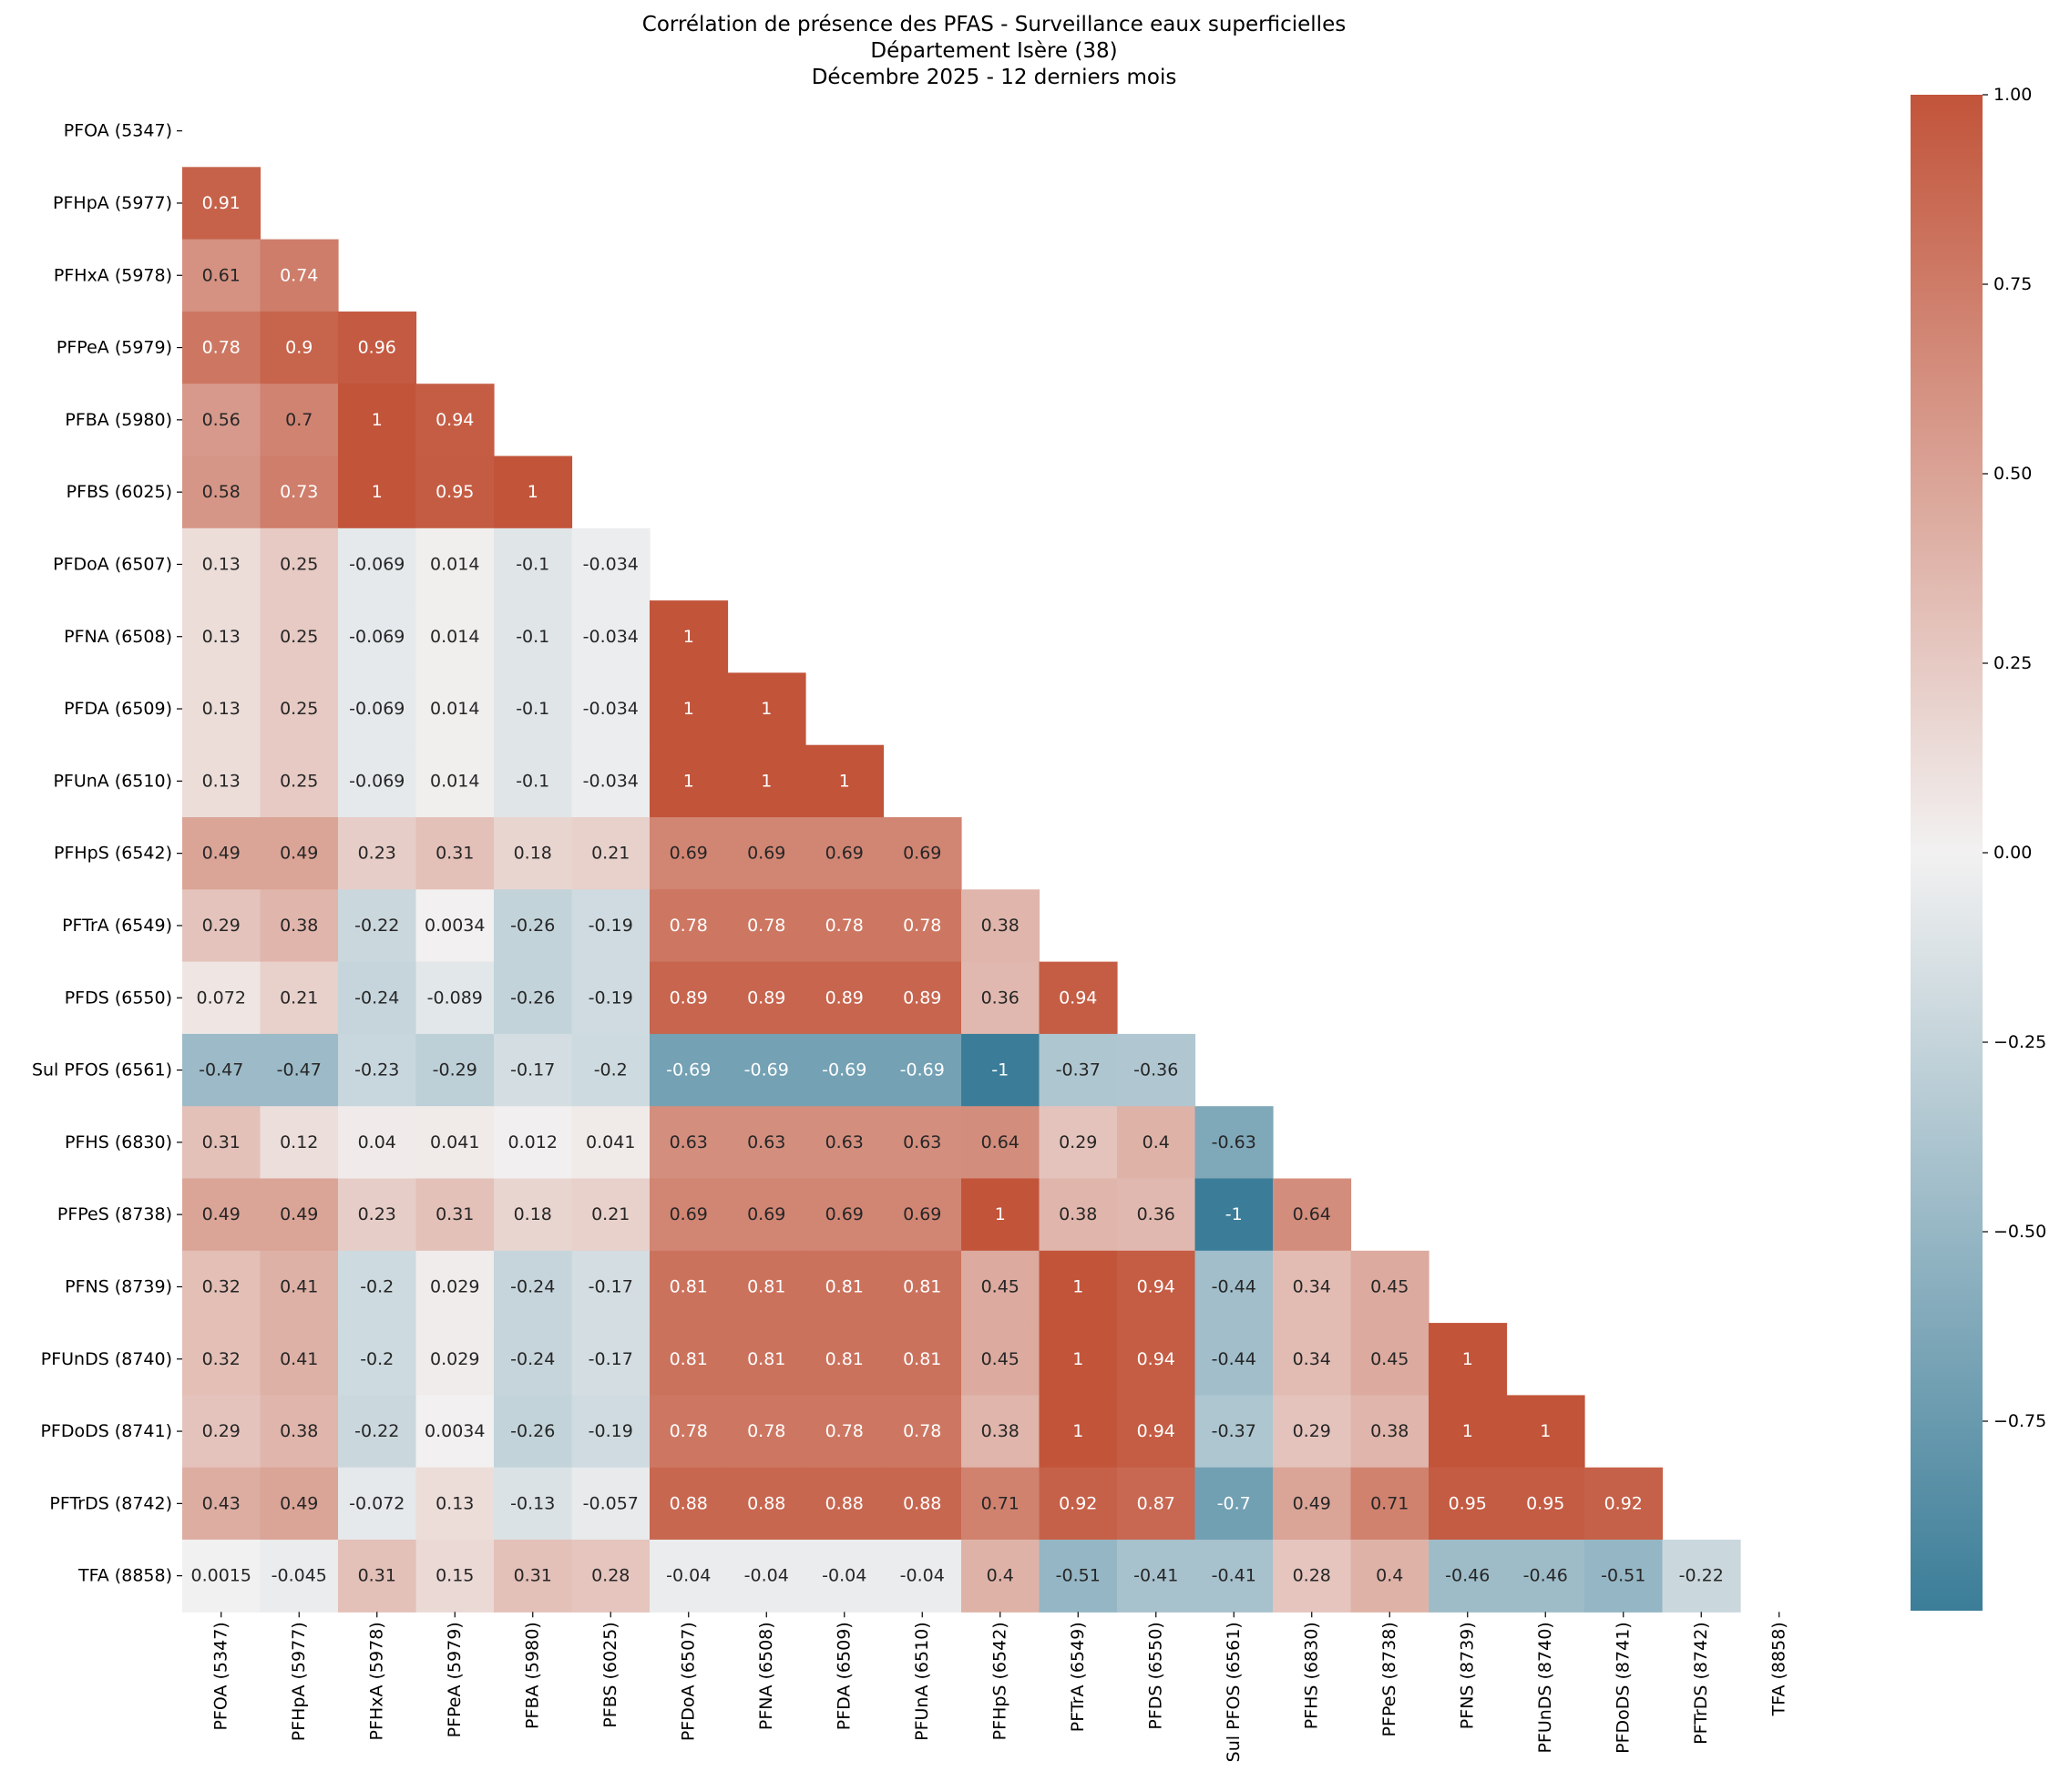 The image size is (2070, 1792). I want to click on cell-value-label: 0.041, so click(454, 1142).